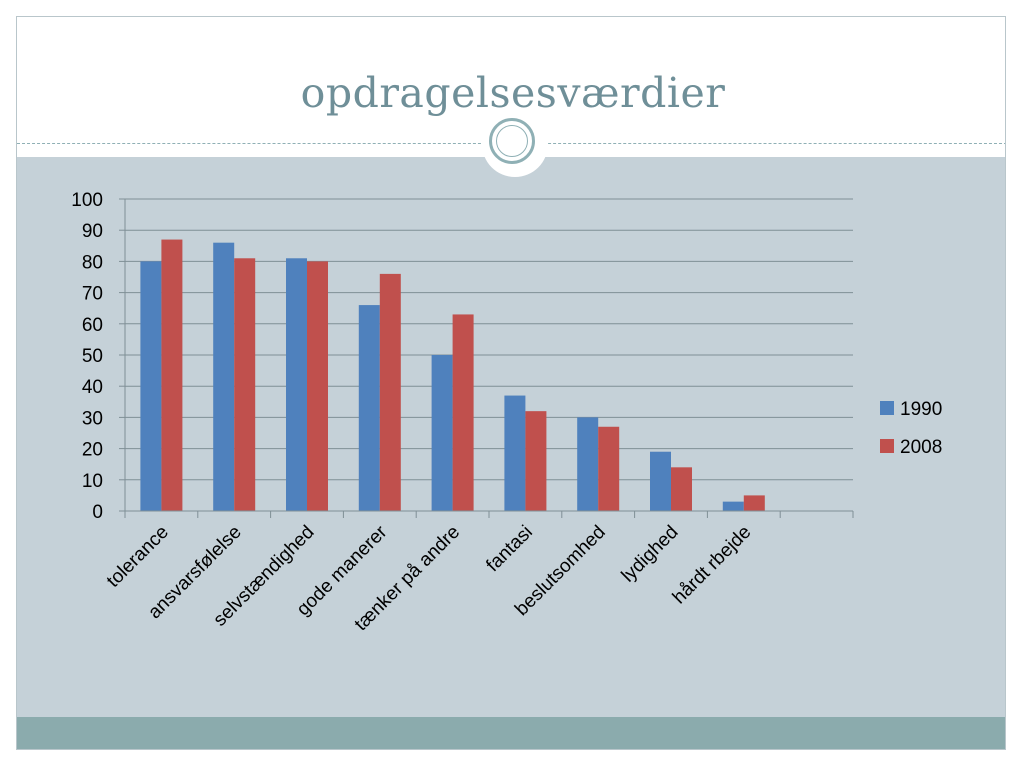 This screenshot has width=1024, height=768. Describe the element at coordinates (92, 450) in the screenshot. I see `y-tick-label: 20` at that location.